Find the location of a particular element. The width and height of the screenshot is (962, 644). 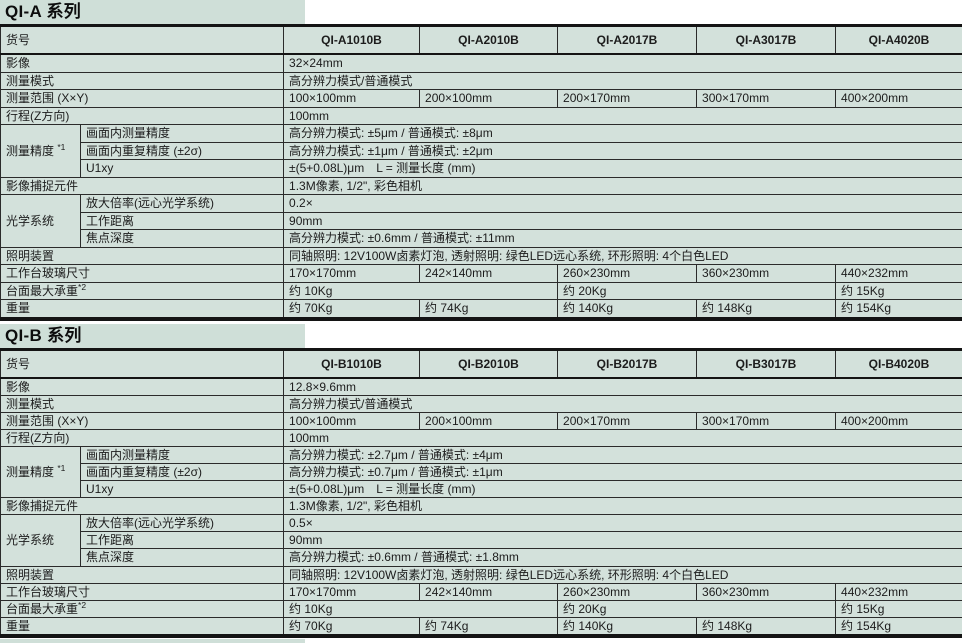

row-label: 影像 is located at coordinates (142, 63).